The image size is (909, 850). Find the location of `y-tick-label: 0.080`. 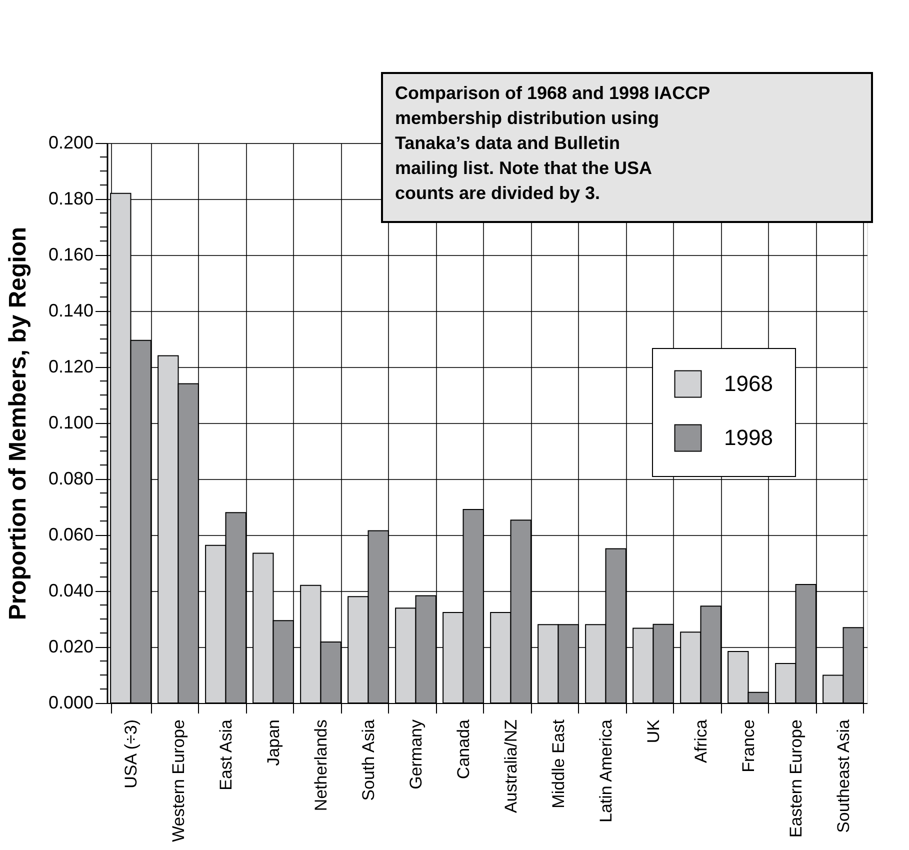

y-tick-label: 0.080 is located at coordinates (71, 478).